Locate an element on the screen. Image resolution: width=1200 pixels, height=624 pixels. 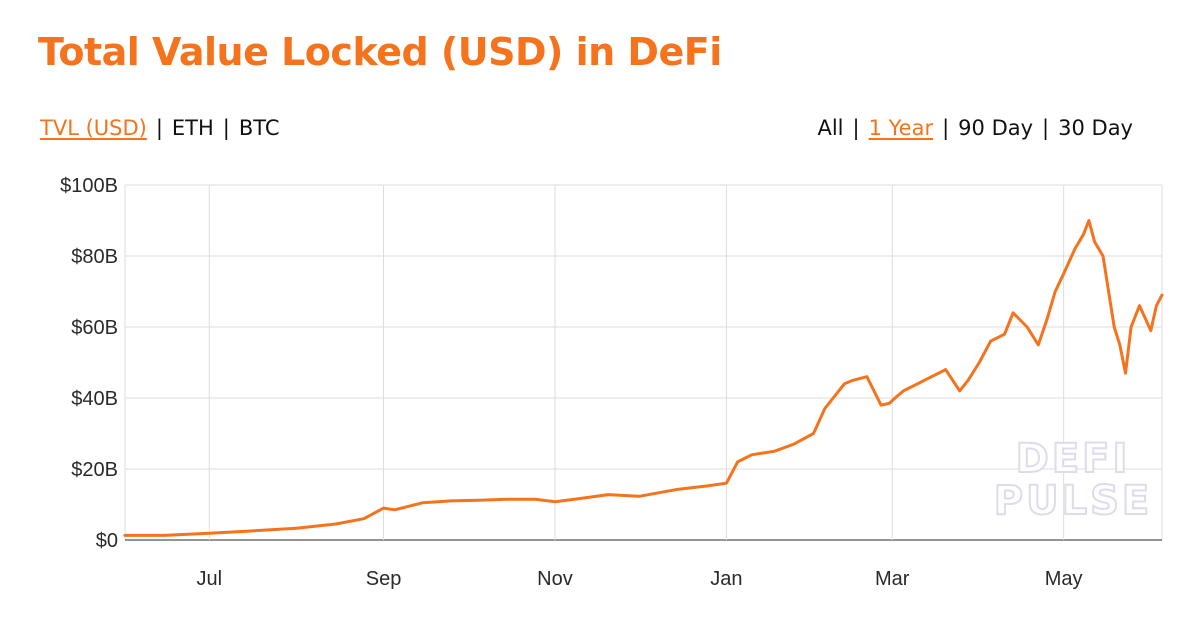
metric-toggle-group: TVL (USD) | ETH | BTC is located at coordinates (160, 128).